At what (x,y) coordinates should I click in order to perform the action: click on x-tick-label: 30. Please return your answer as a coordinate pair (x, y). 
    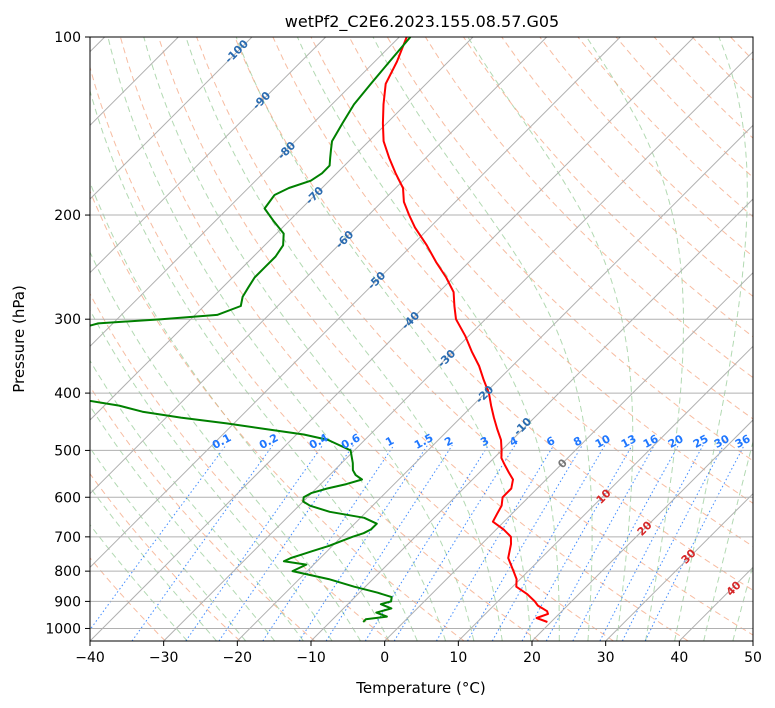
    Looking at the image, I should click on (606, 658).